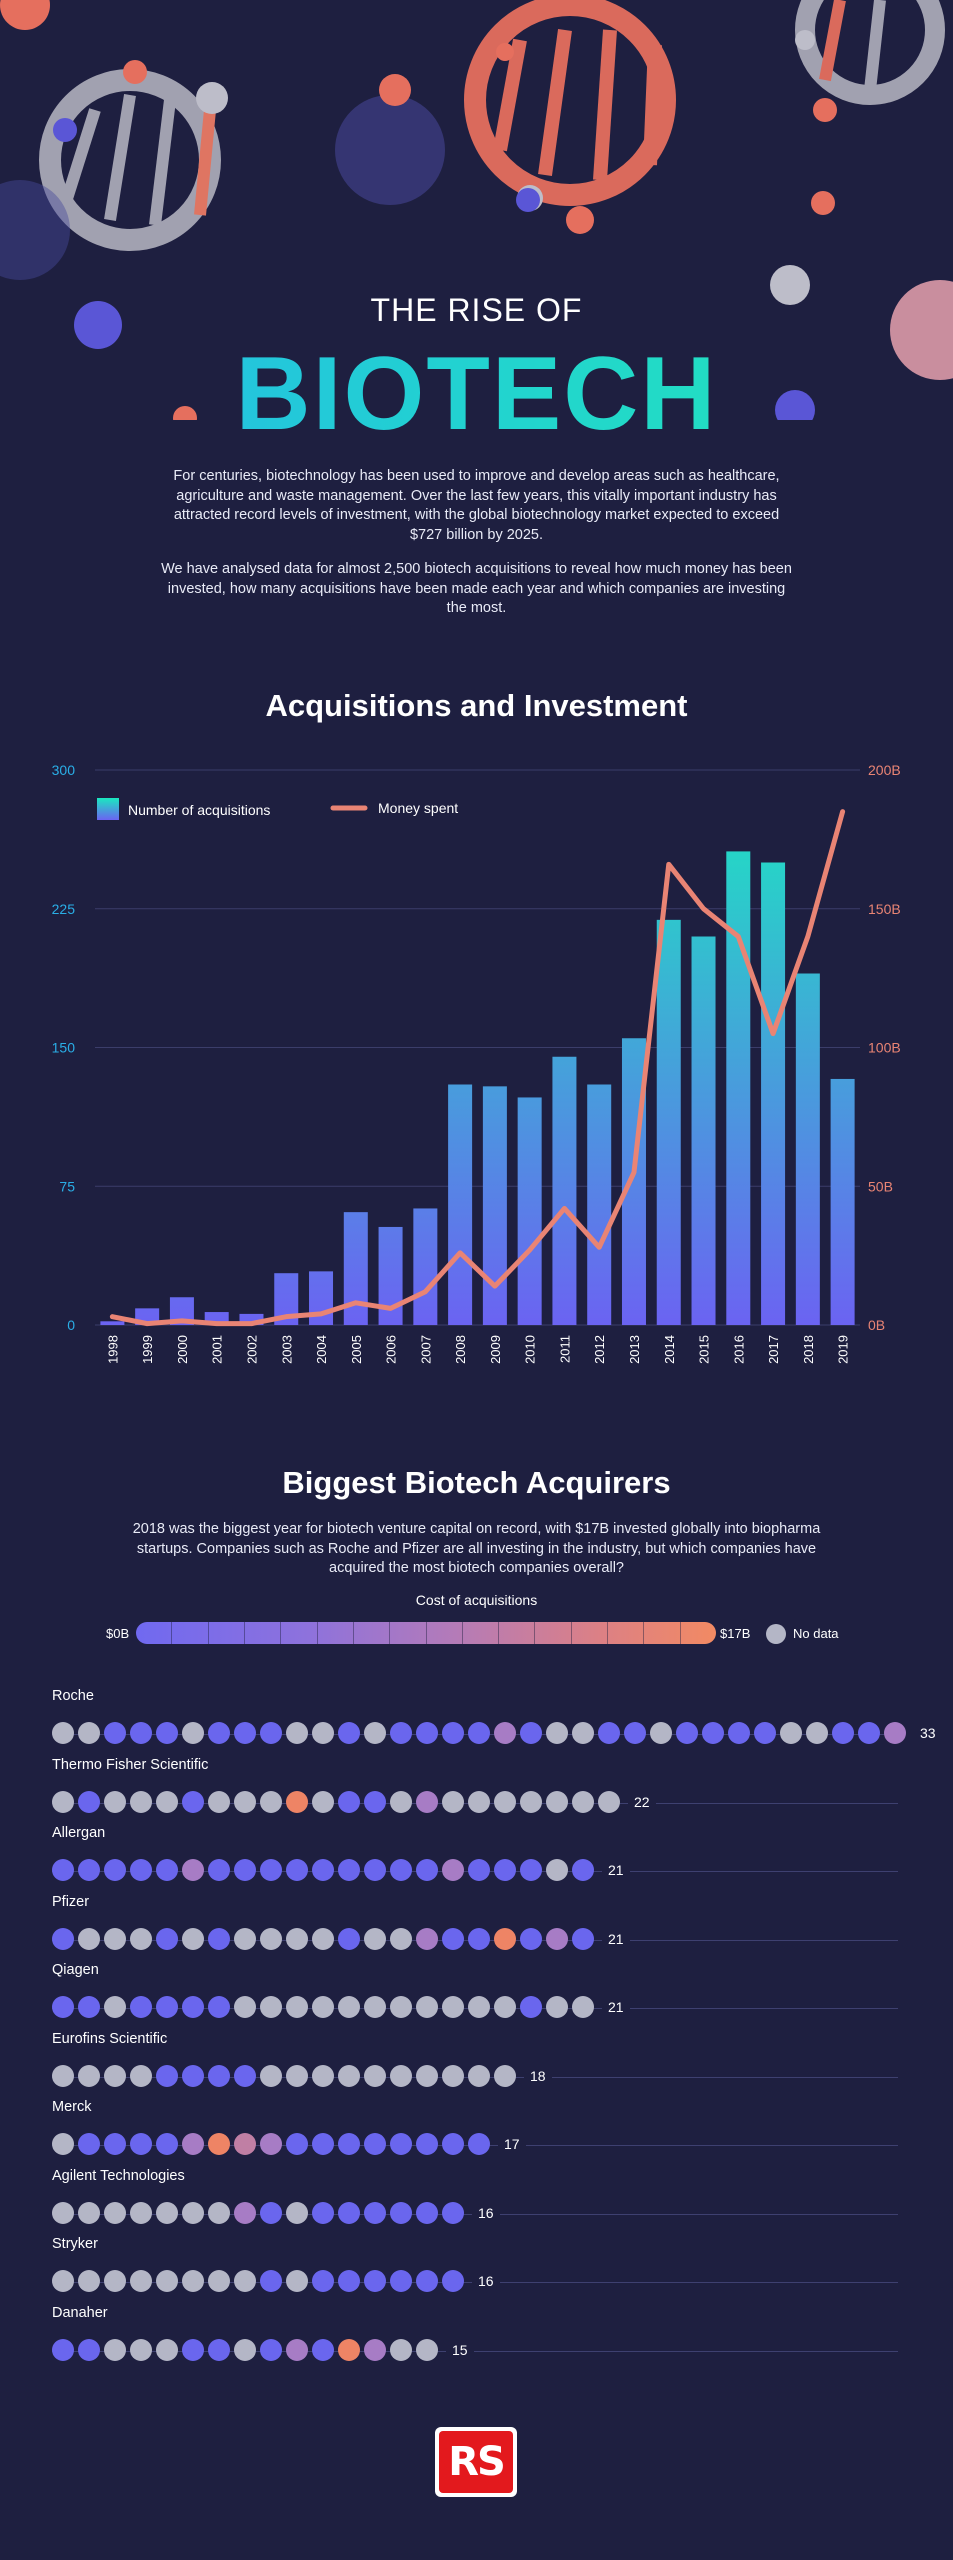 Image resolution: width=953 pixels, height=2560 pixels. I want to click on cost-scale: $0B $17B No data, so click(476, 1634).